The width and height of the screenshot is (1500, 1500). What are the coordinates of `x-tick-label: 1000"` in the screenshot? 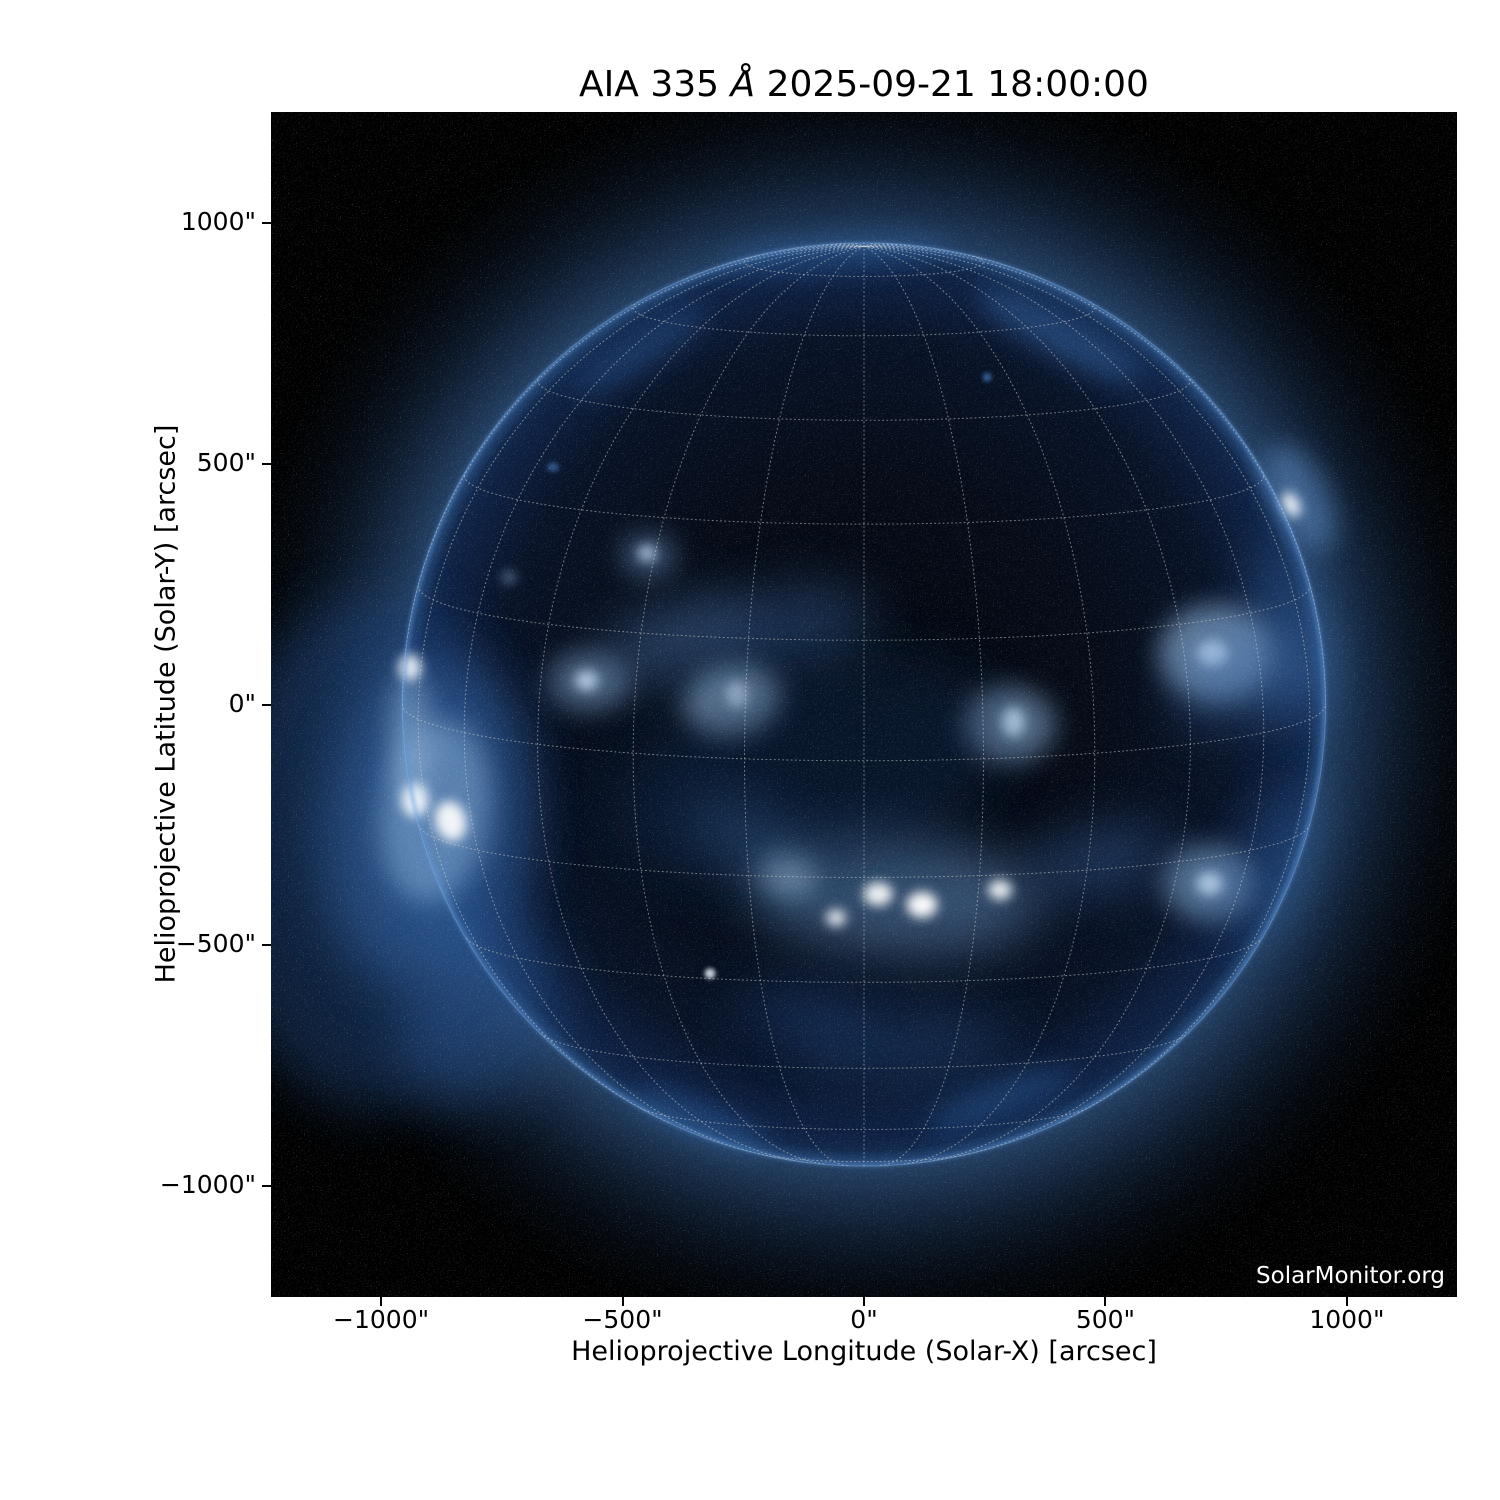 It's located at (1347, 1319).